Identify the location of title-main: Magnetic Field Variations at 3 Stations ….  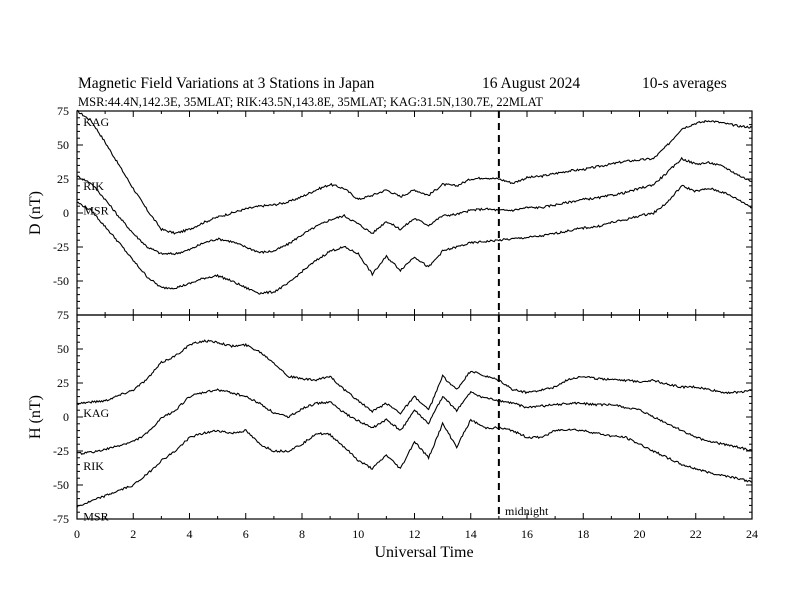
(226, 83).